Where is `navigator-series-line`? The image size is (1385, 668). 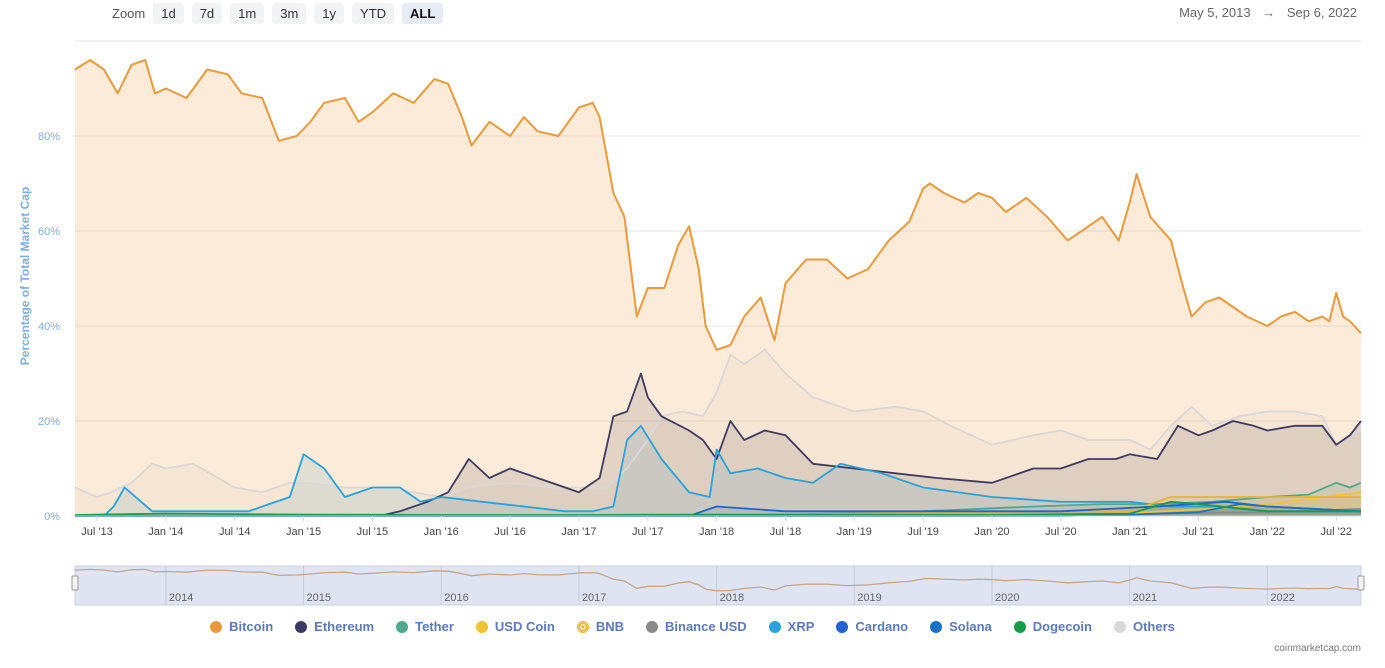
navigator-series-line is located at coordinates (718, 580).